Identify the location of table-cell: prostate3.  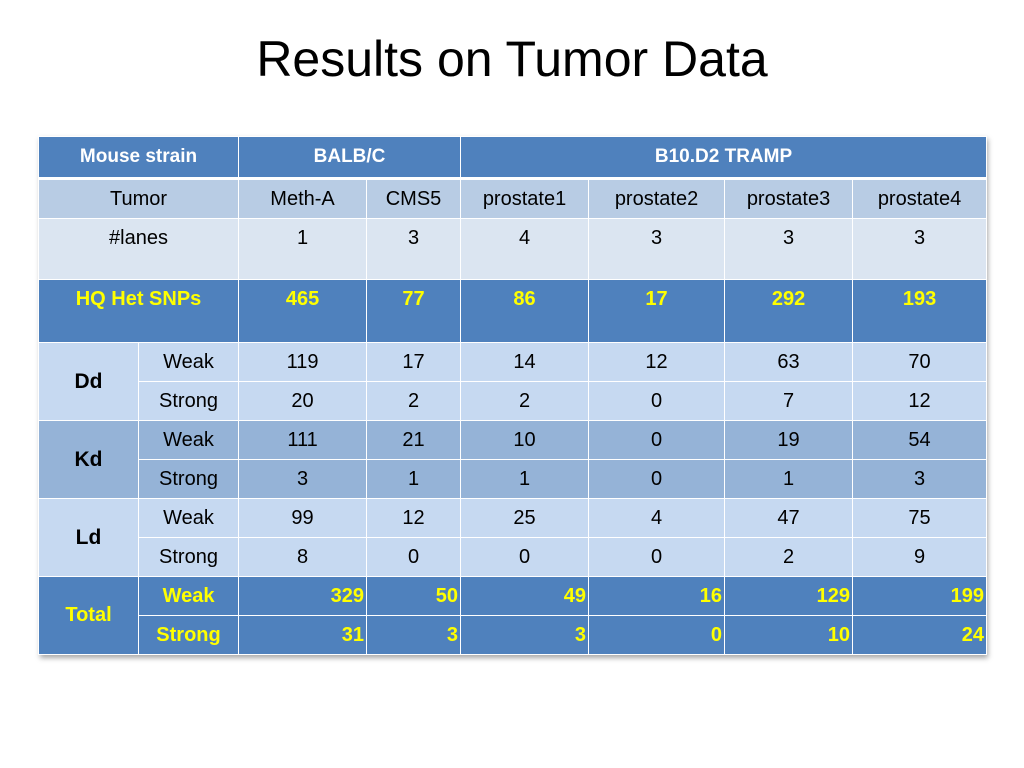
(789, 198).